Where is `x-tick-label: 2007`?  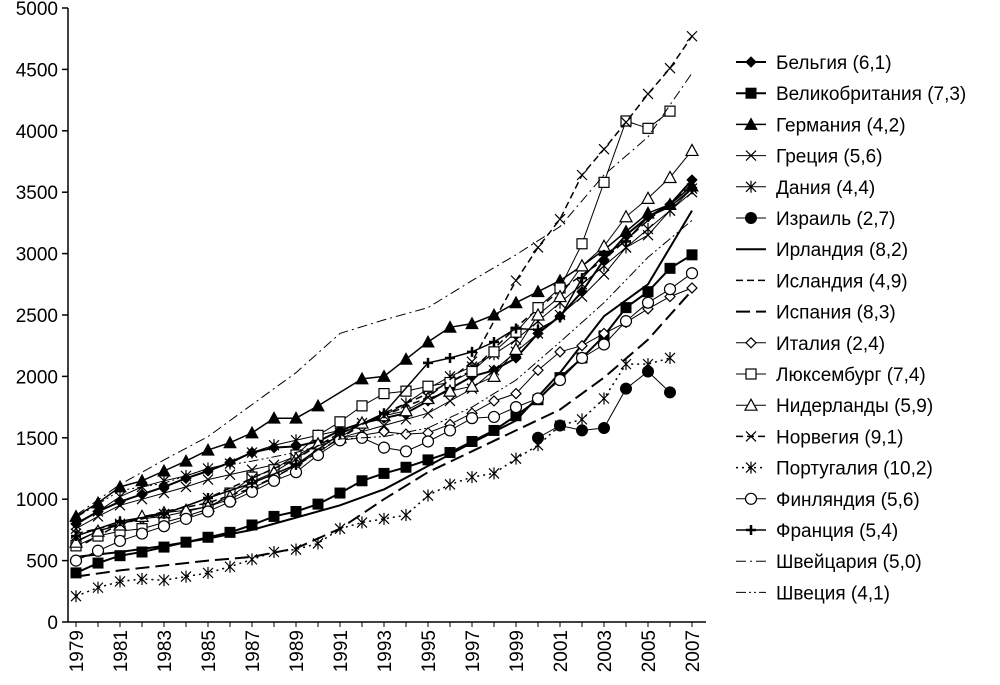 x-tick-label: 2007 is located at coordinates (693, 651).